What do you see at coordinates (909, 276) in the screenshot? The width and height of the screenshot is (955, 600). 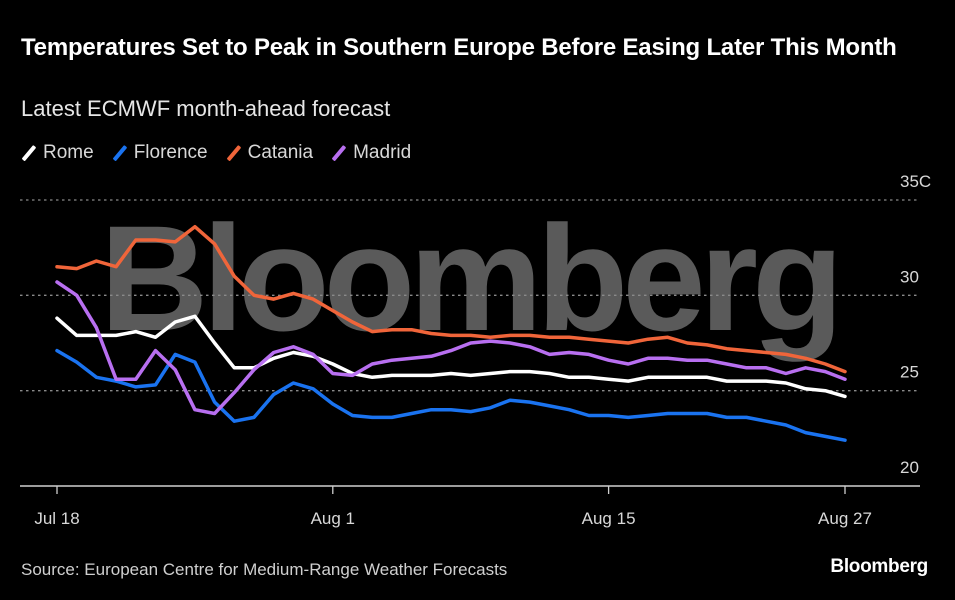 I see `y-tick-label: 30` at bounding box center [909, 276].